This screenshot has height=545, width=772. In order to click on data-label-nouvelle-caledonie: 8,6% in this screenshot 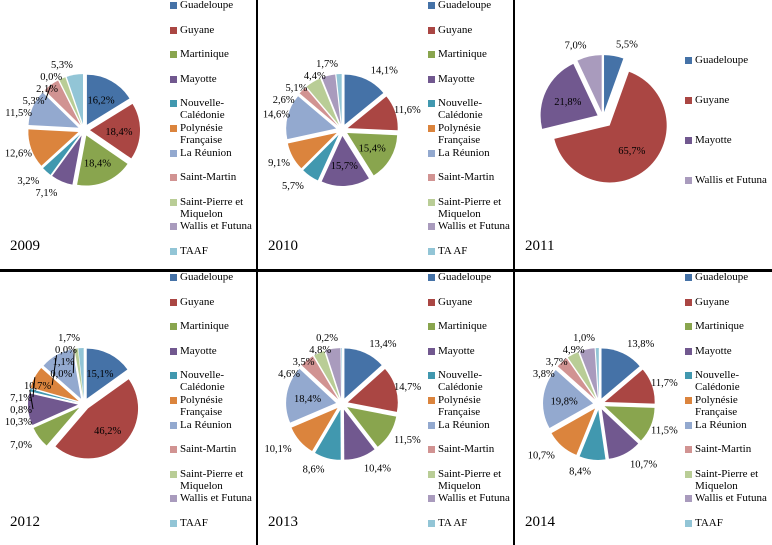, I will do `click(314, 470)`.